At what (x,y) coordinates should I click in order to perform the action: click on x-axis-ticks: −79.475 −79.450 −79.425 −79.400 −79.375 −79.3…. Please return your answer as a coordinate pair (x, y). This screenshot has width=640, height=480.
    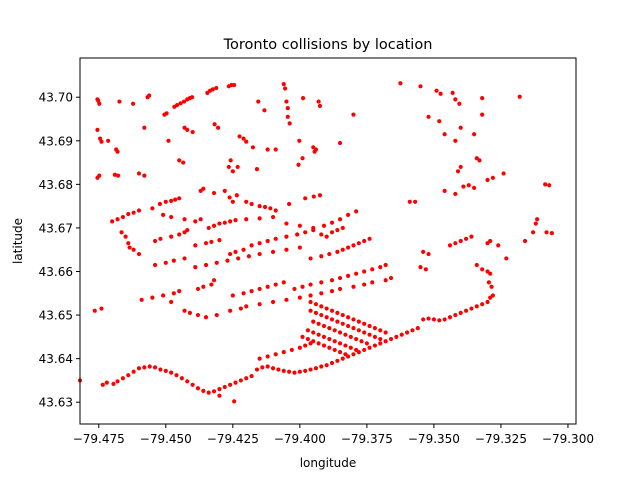
    Looking at the image, I should click on (333, 435).